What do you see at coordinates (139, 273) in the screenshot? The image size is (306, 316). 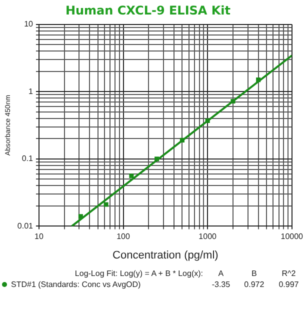 I see `text: Log-Log Fit: Log(y) = A + B * Log(x):` at bounding box center [139, 273].